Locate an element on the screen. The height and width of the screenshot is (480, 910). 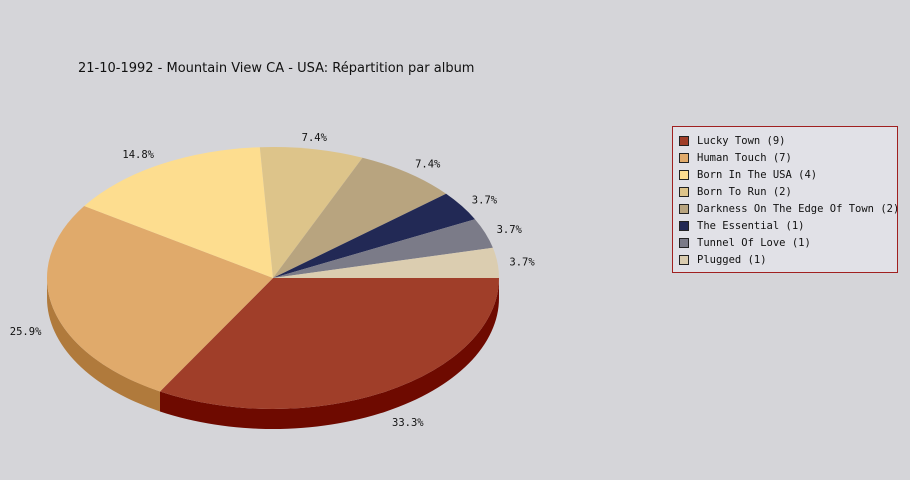
pie-slice-percent-label: 14.8% is located at coordinates (138, 155).